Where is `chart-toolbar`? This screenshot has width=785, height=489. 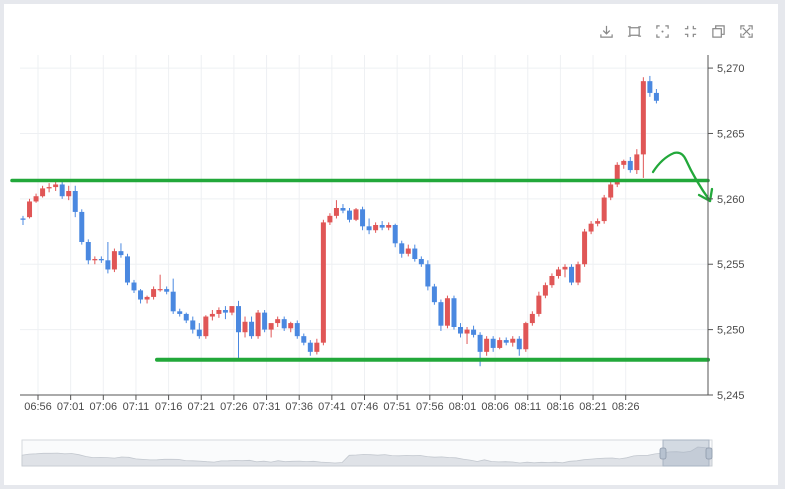 chart-toolbar is located at coordinates (676, 31).